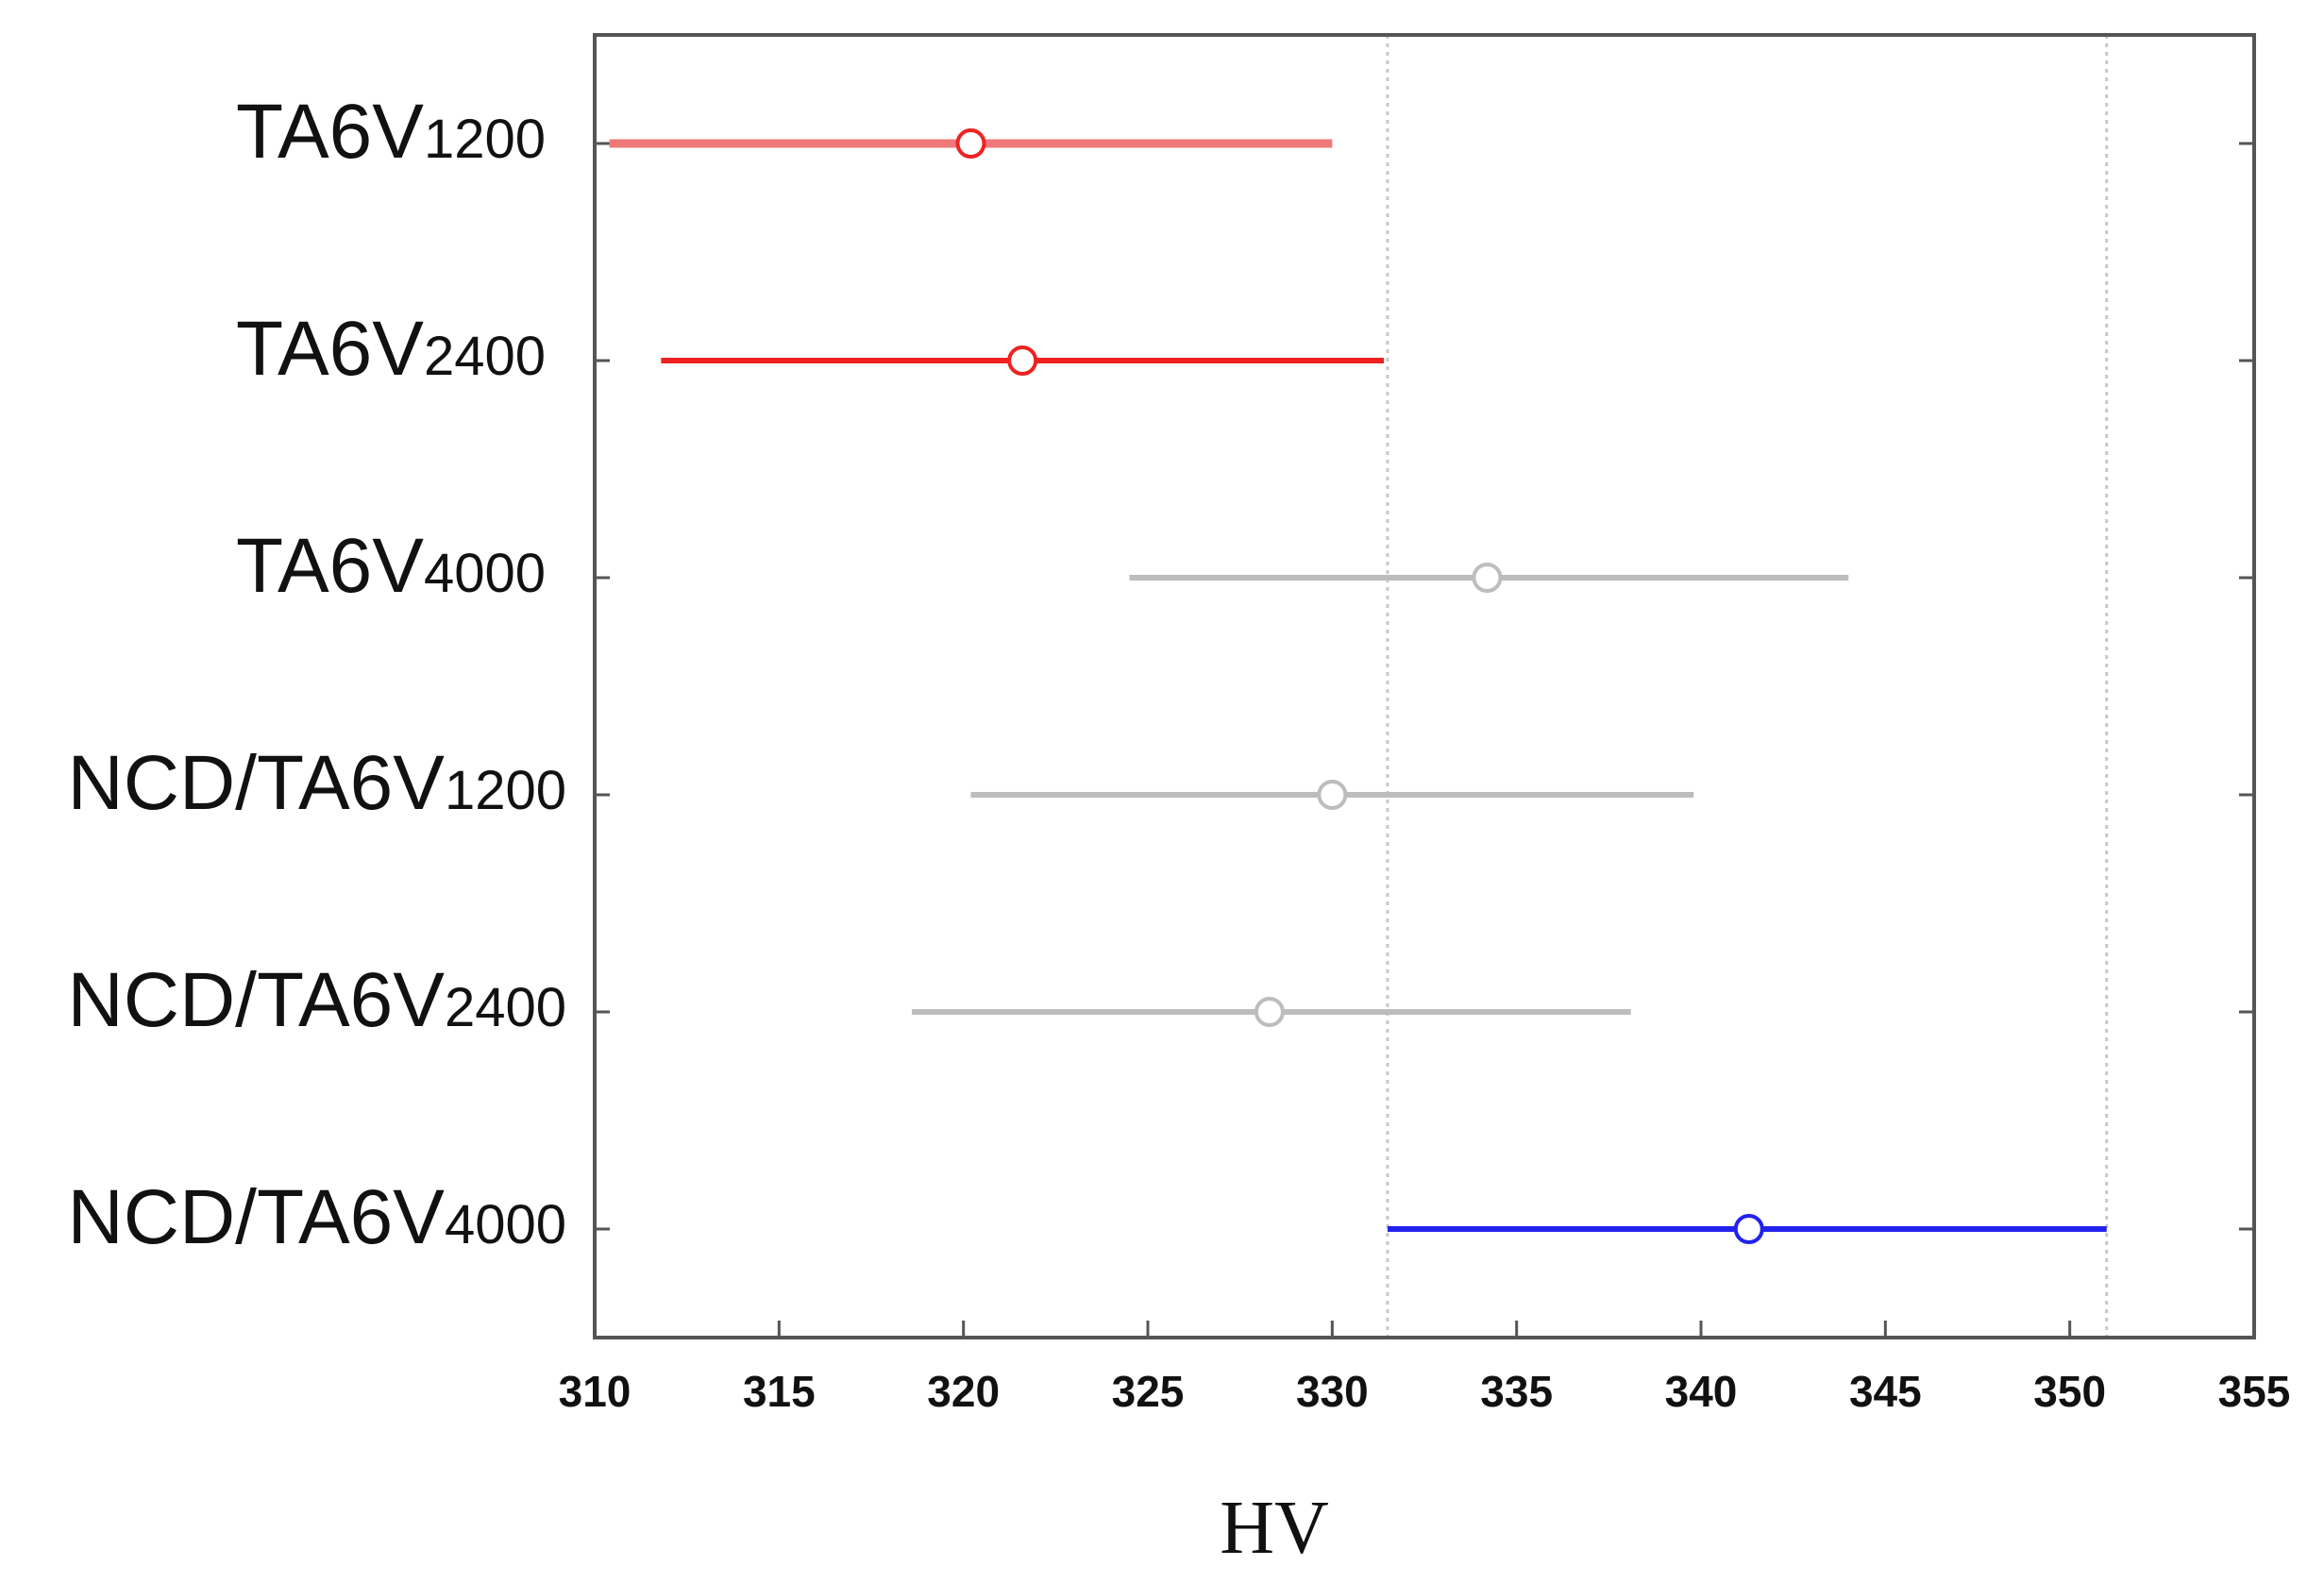 The width and height of the screenshot is (2324, 1583). What do you see at coordinates (779, 1391) in the screenshot?
I see `x-tick-label-1: 315` at bounding box center [779, 1391].